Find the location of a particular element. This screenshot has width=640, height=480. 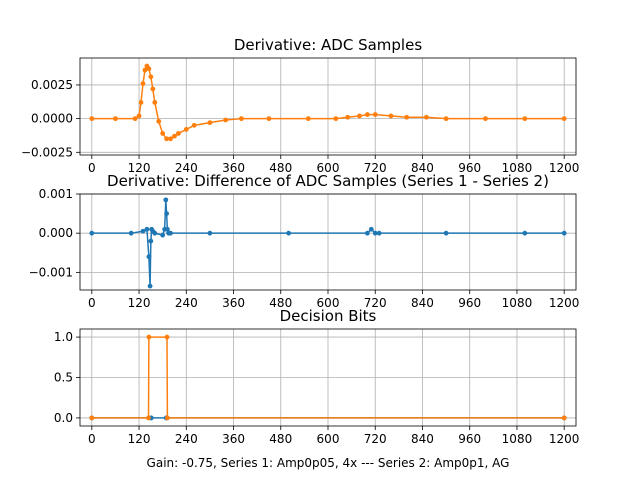

y-tick-label: 0.0 is located at coordinates (63, 418).